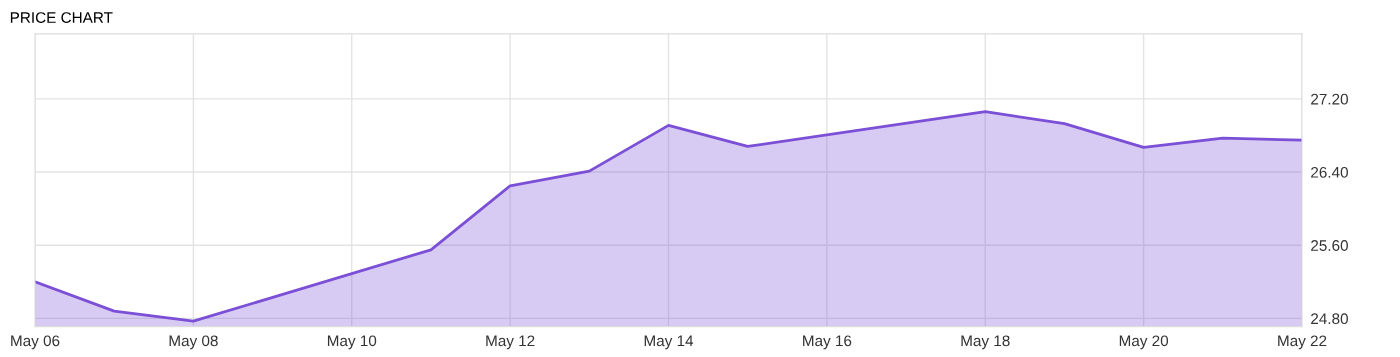  I want to click on x-tick-label: May 12, so click(510, 342).